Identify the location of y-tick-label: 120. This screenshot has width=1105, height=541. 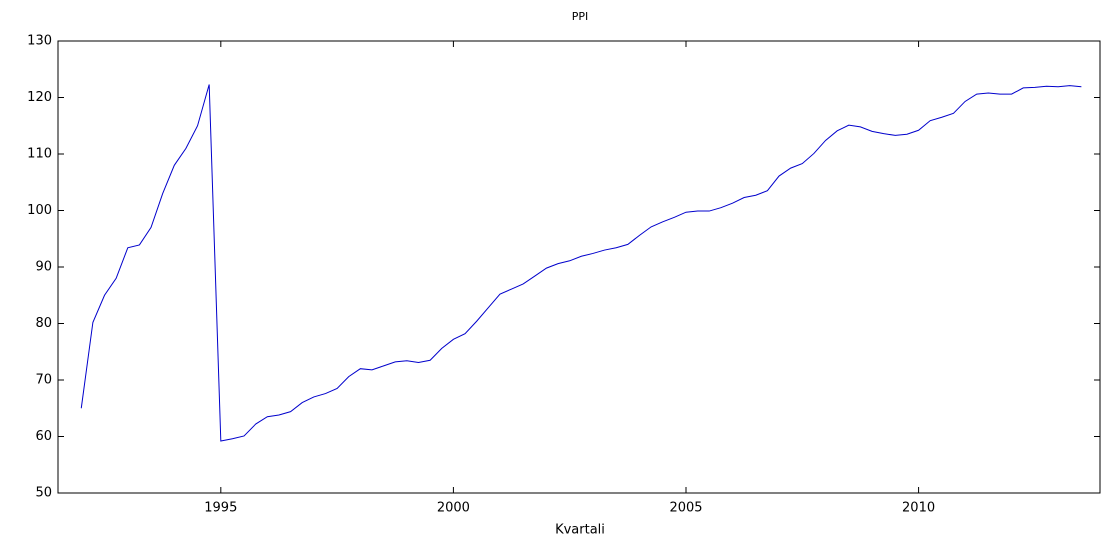
(39, 97).